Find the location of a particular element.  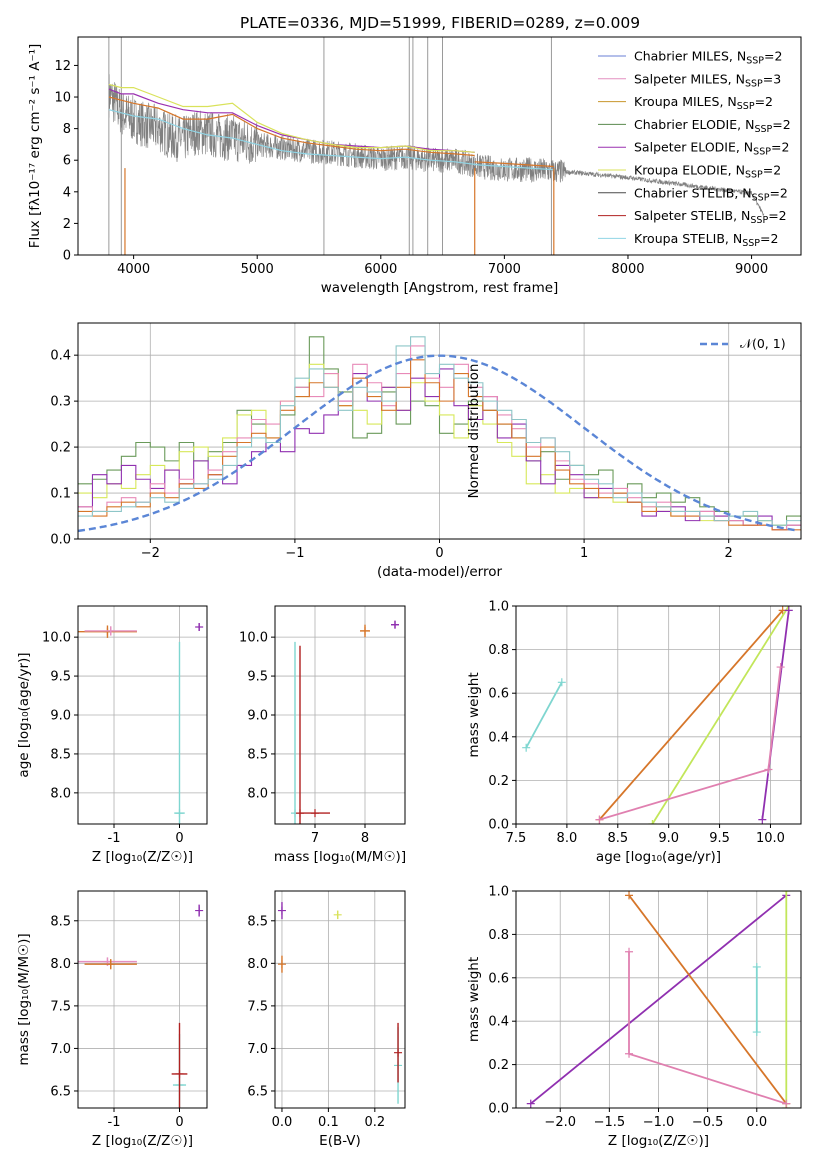

x-tick-label: 8000 is located at coordinates (627, 269).